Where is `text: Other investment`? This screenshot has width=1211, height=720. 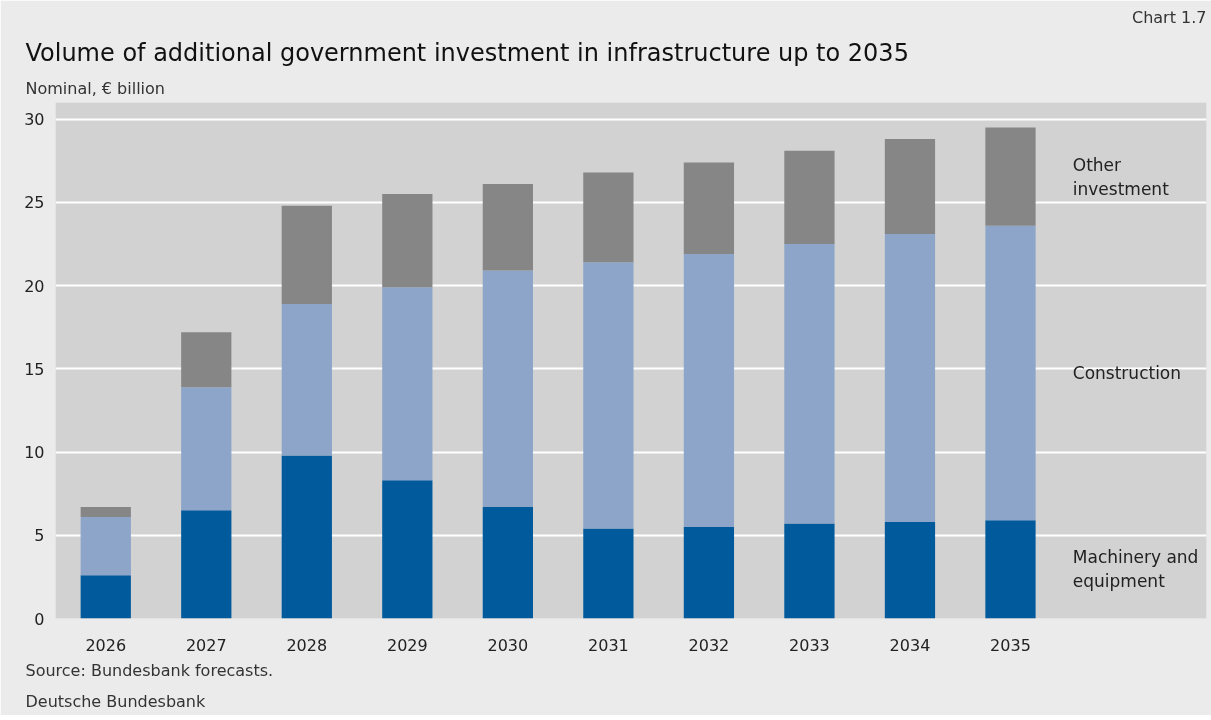
text: Other investment is located at coordinates (1121, 176).